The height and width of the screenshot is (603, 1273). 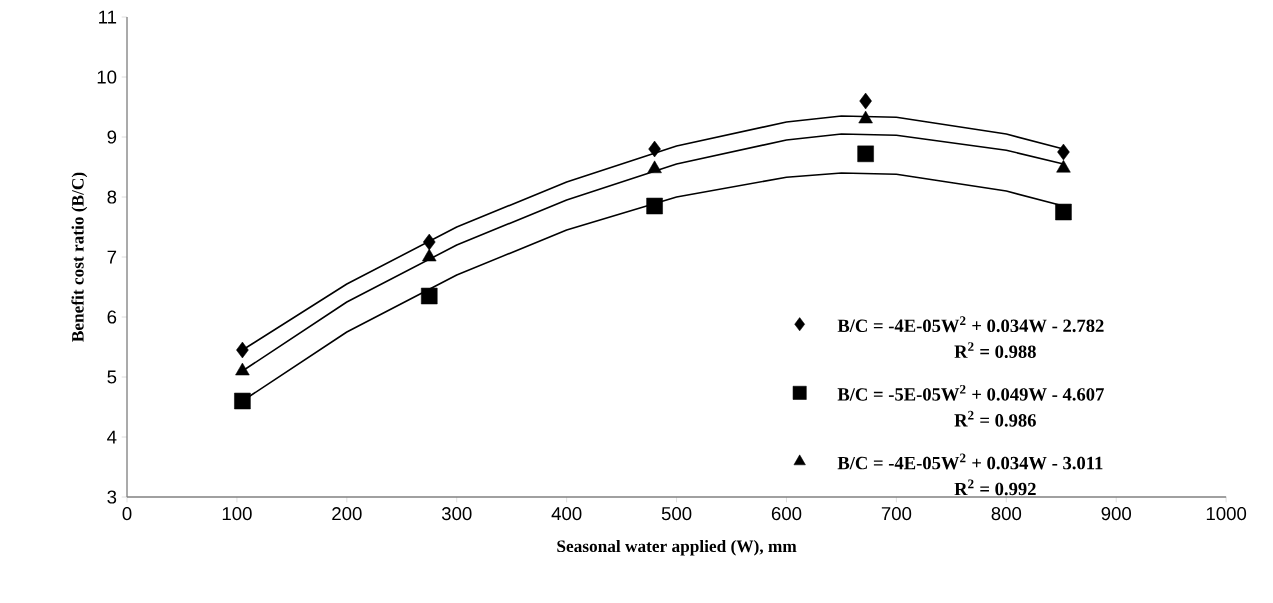 What do you see at coordinates (112, 377) in the screenshot?
I see `y-tick-label: 5` at bounding box center [112, 377].